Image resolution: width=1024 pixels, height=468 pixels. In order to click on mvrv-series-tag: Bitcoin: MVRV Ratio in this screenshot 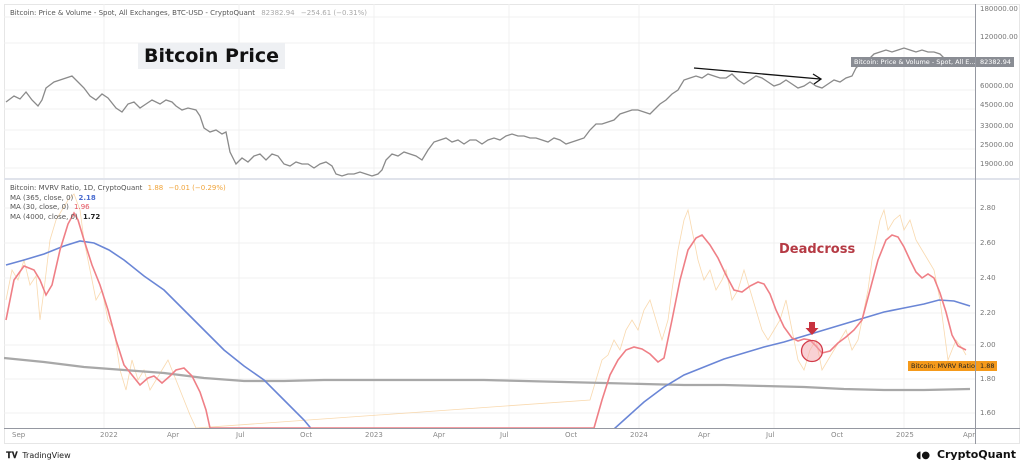, I will do `click(943, 366)`.